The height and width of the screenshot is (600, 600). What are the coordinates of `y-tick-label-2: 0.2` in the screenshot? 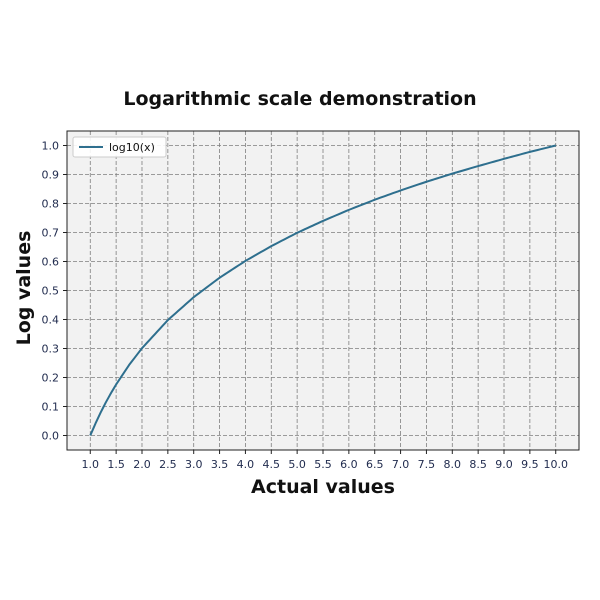 It's located at (51, 378).